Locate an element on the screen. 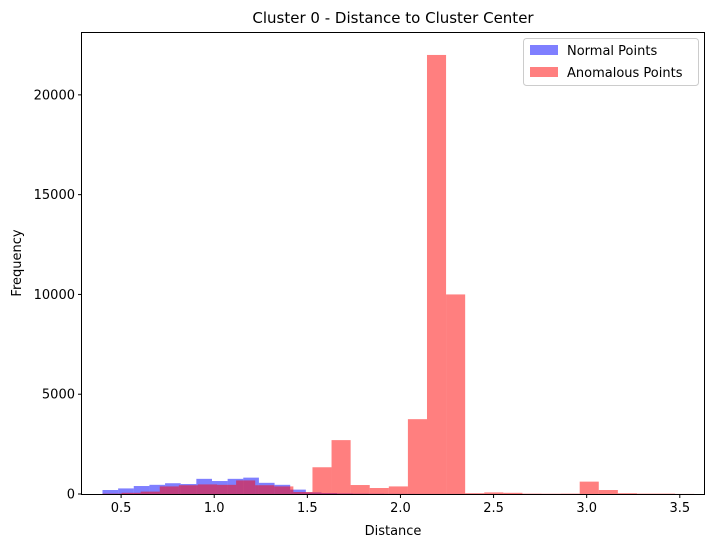 This screenshot has width=713, height=547. y-tick-label: 15000 is located at coordinates (54, 195).